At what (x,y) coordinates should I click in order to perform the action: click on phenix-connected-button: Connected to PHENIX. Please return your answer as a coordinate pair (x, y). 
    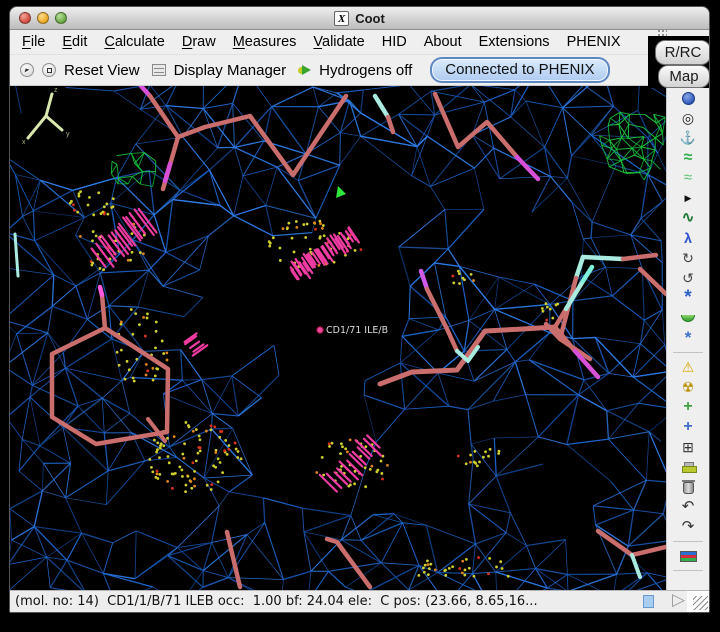
    Looking at the image, I should click on (520, 70).